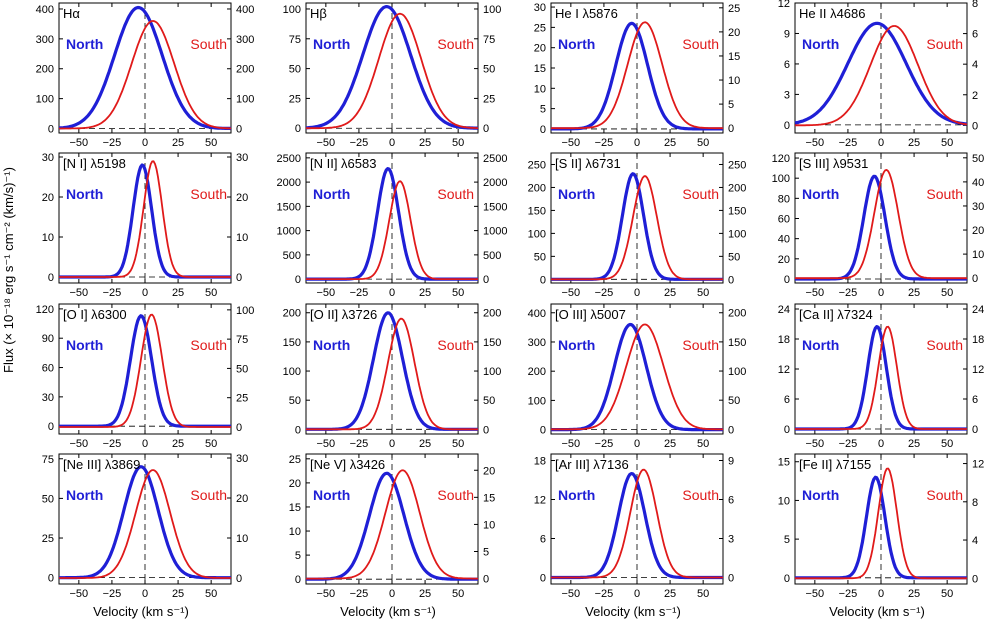  What do you see at coordinates (737, 372) in the screenshot?
I see `y-tick-label-right: 100` at bounding box center [737, 372].